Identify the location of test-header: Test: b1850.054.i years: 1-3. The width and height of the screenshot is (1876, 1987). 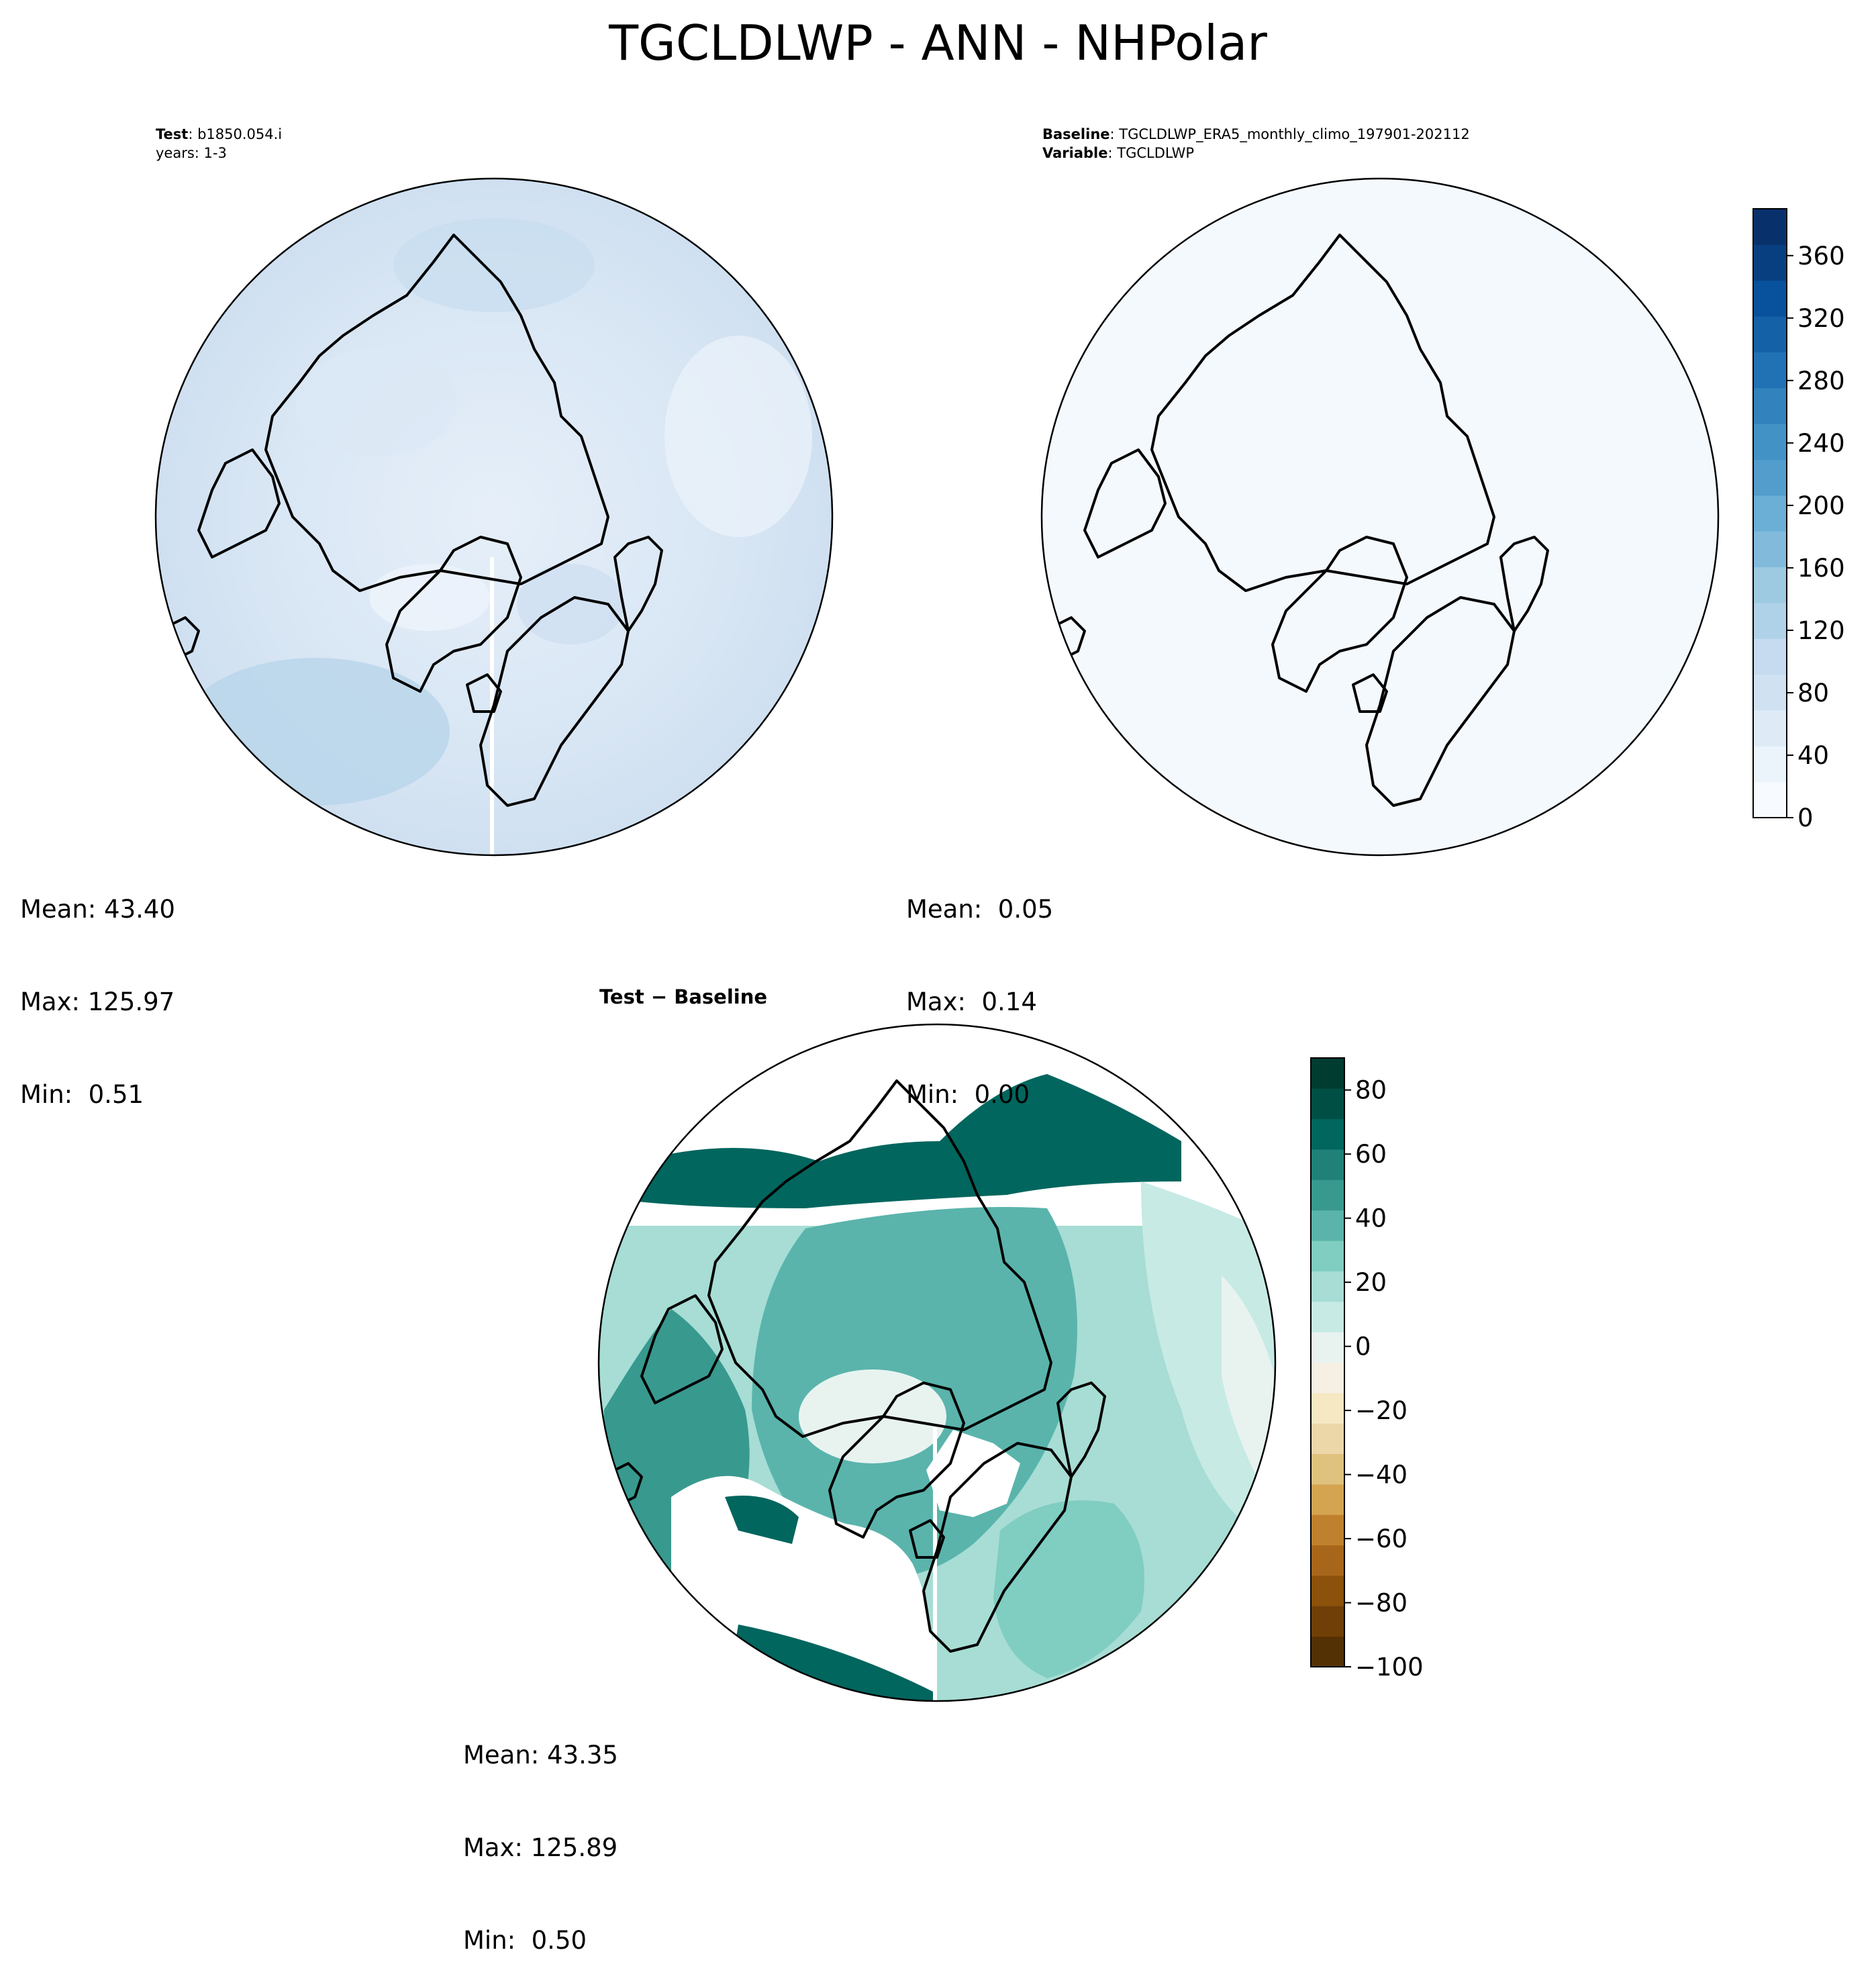
(219, 144).